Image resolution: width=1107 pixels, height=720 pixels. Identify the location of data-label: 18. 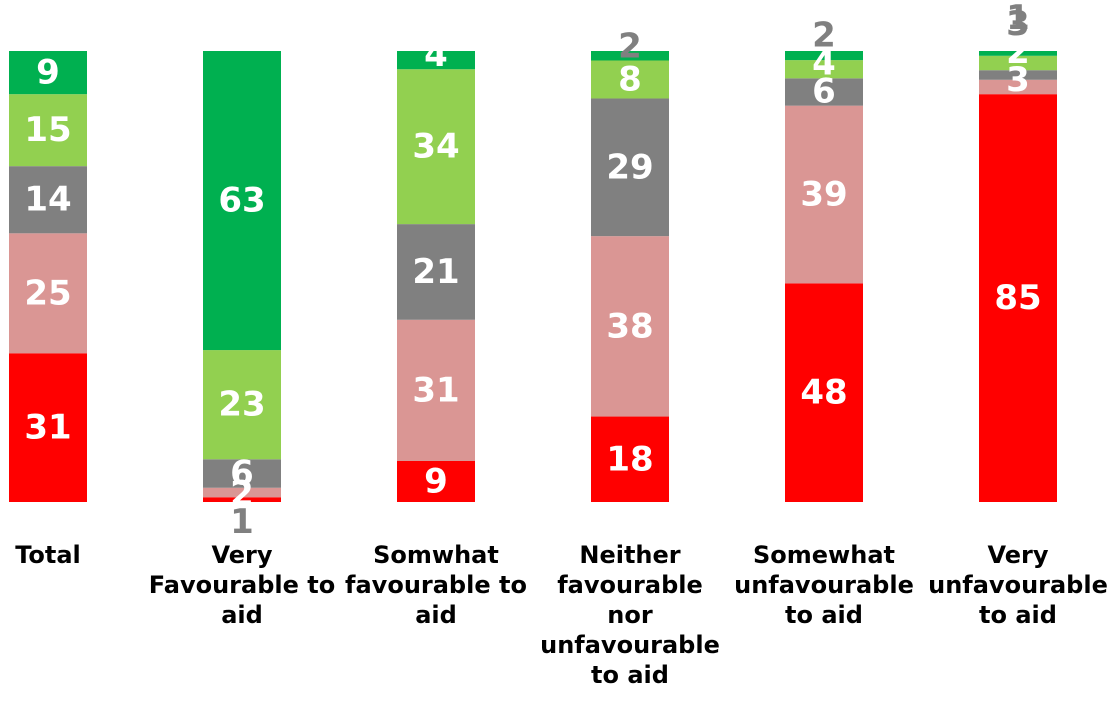
(629, 459).